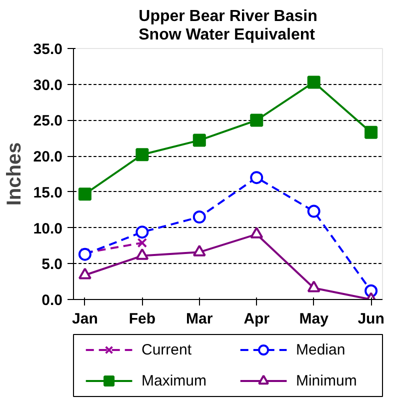 This screenshot has width=403, height=406. I want to click on y-axis-title: Inches, so click(14, 174).